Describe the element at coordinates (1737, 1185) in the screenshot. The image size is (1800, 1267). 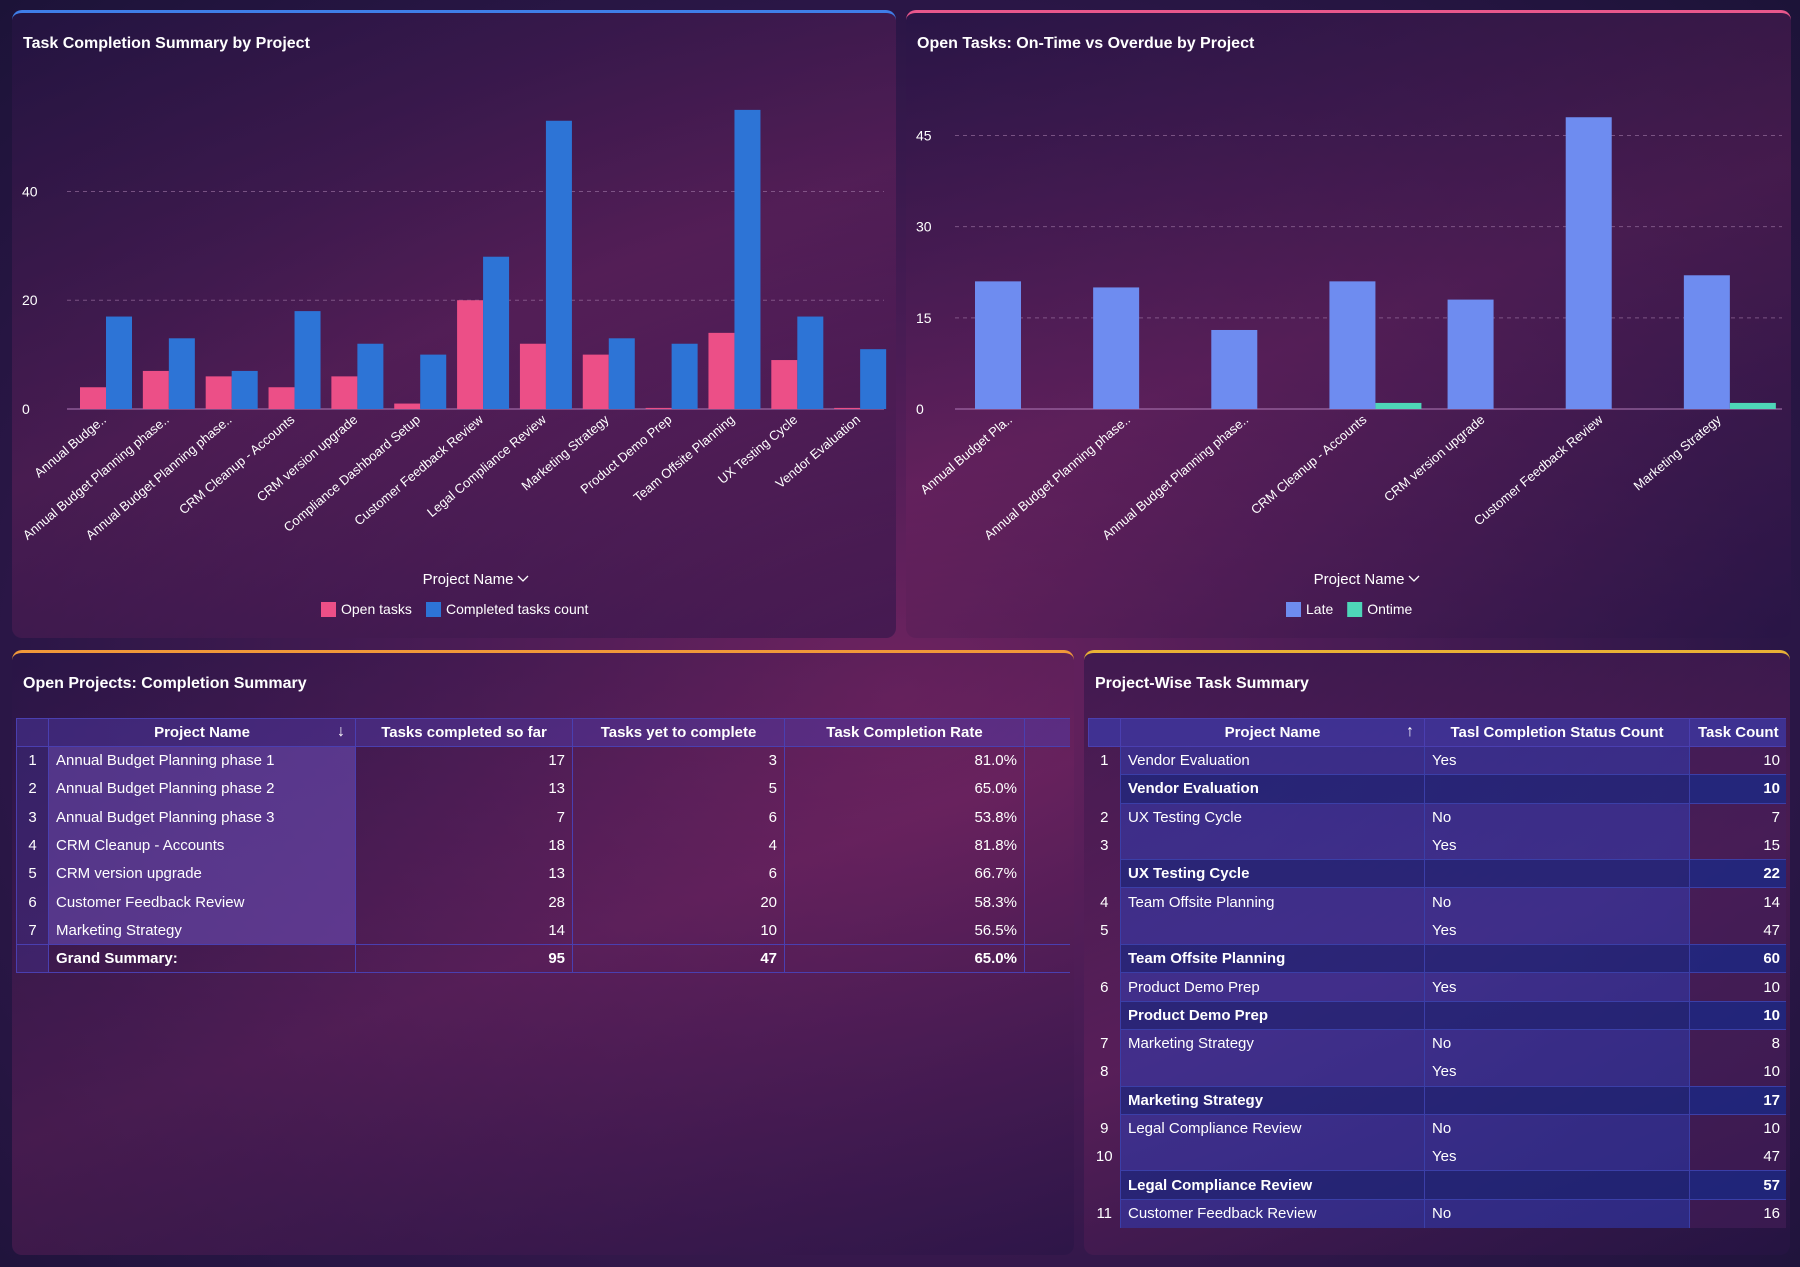
I see `task-count-cell: 57` at that location.